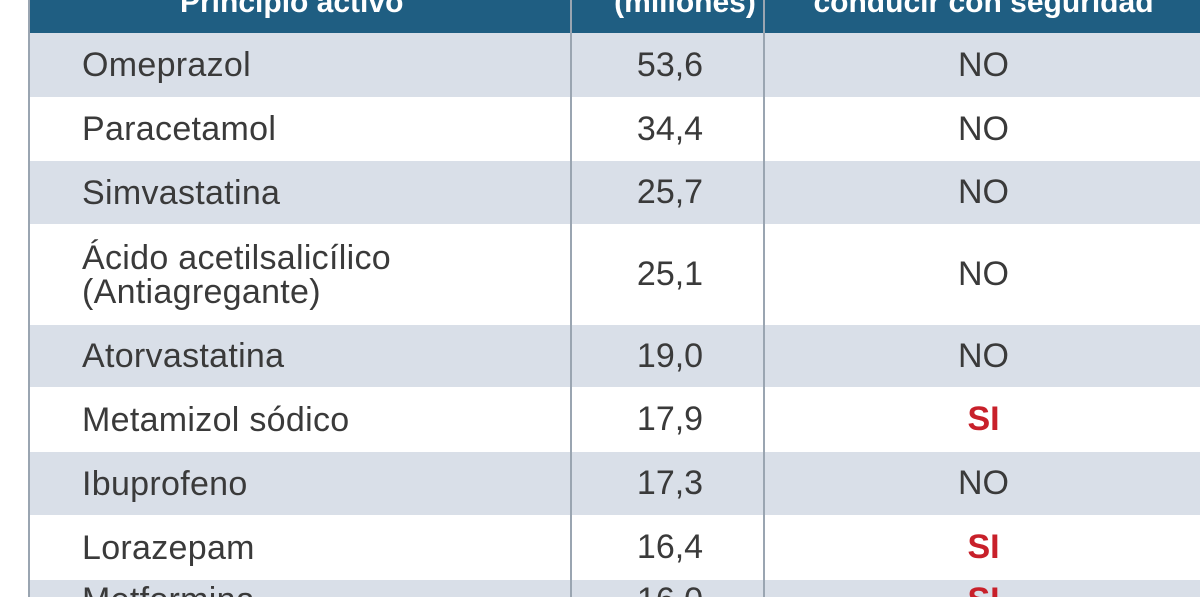 This screenshot has width=1200, height=597. What do you see at coordinates (322, 129) in the screenshot?
I see `cell-principio-activo: Paracetamol` at bounding box center [322, 129].